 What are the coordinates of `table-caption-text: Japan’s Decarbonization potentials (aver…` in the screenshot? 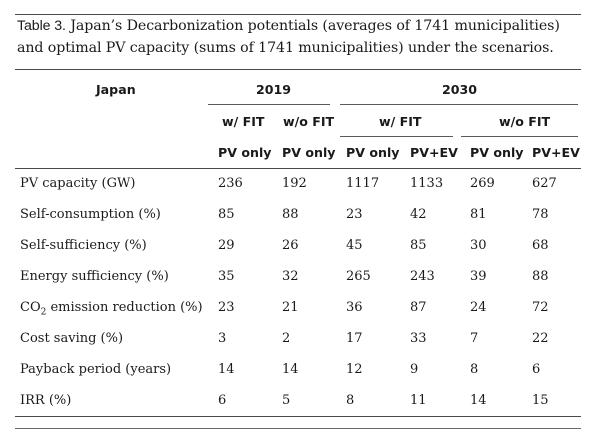 It's located at (288, 37).